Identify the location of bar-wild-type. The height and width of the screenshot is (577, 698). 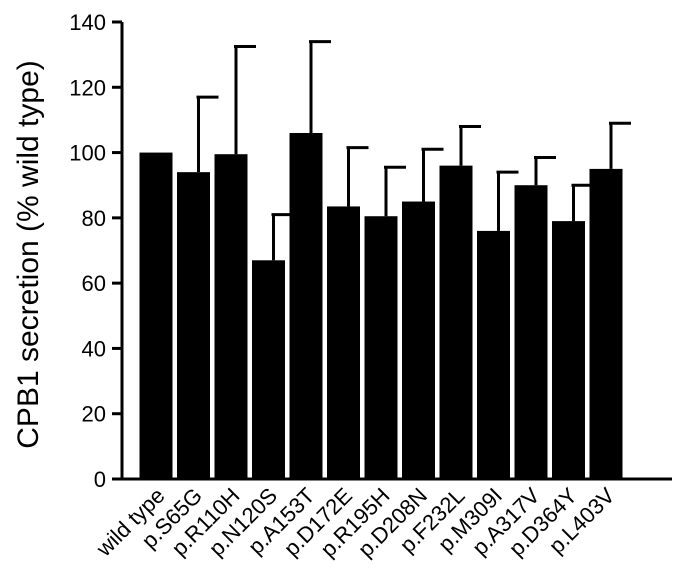
(156, 316).